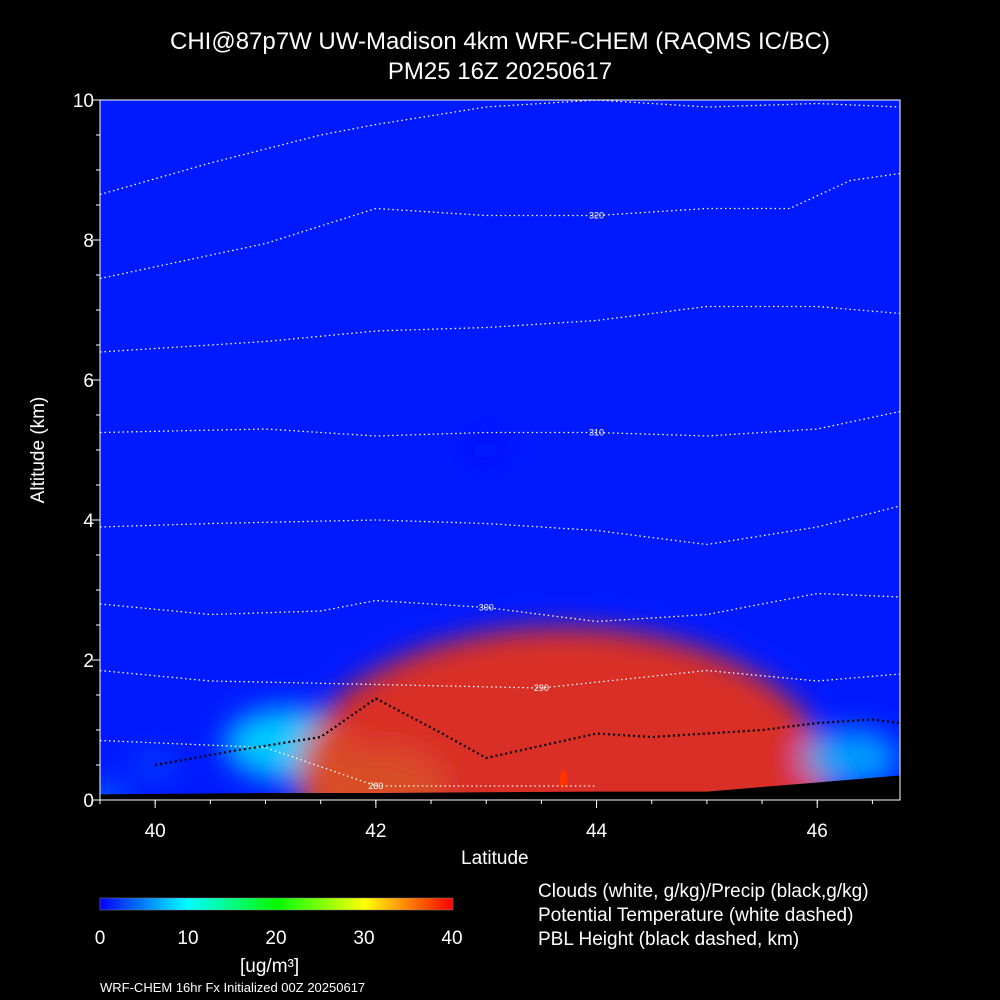 This screenshot has width=1000, height=1000. Describe the element at coordinates (276, 904) in the screenshot. I see `colorbar` at that location.